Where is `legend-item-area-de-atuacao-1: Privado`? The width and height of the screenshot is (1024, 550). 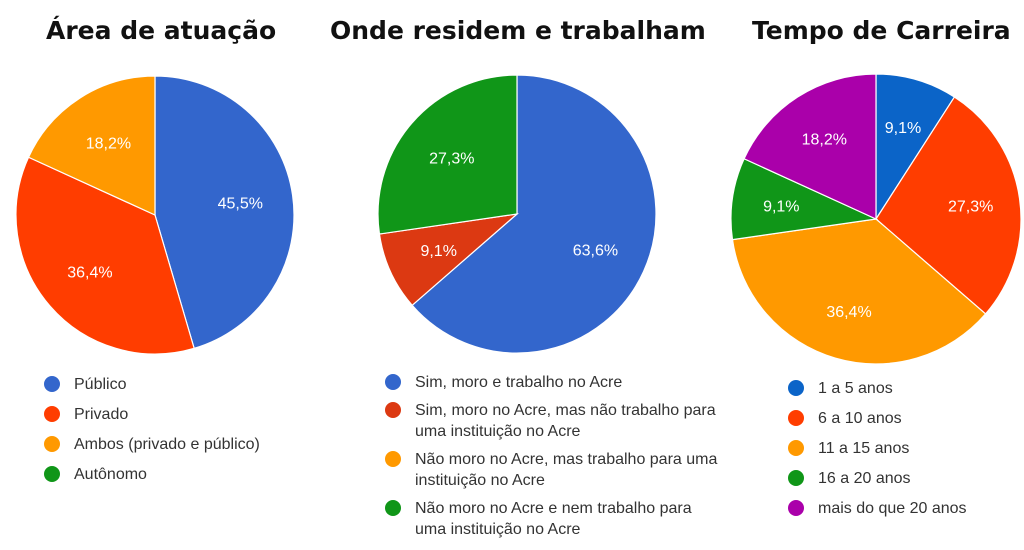 legend-item-area-de-atuacao-1: Privado is located at coordinates (189, 414).